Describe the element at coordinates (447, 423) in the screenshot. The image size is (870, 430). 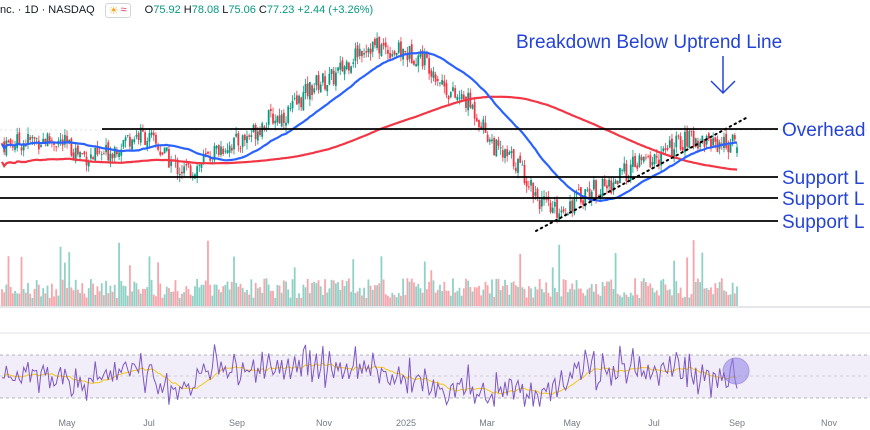
I see `x-axis: May Jul Sep Nov 2025 Mar May Jul Sep Nov` at that location.